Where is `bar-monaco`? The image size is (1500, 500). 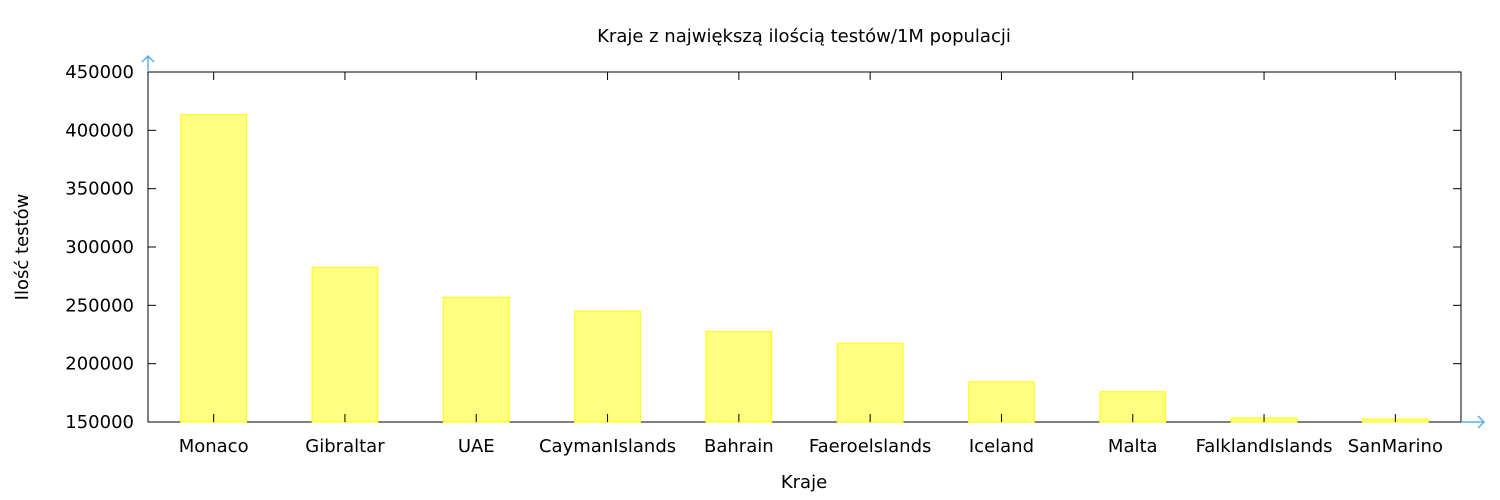
bar-monaco is located at coordinates (213, 268).